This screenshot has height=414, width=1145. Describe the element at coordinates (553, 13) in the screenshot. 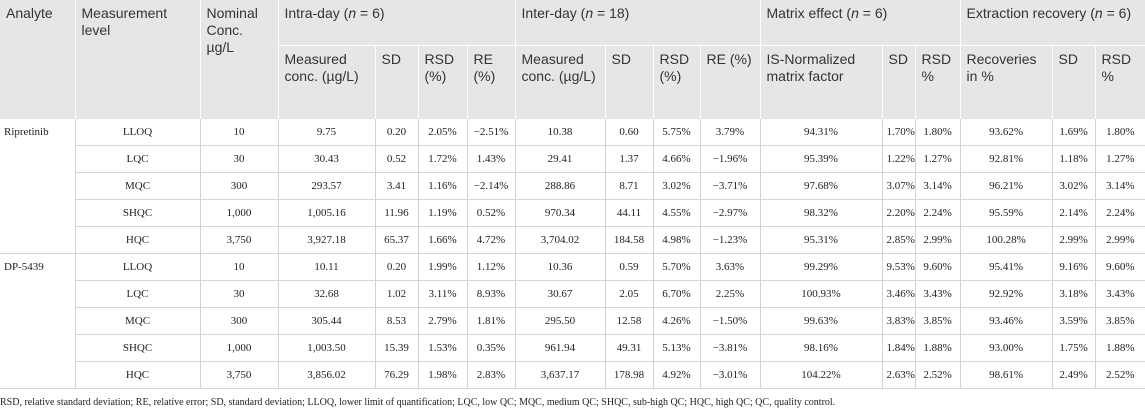

I see `header-text: Inter-day (` at that location.